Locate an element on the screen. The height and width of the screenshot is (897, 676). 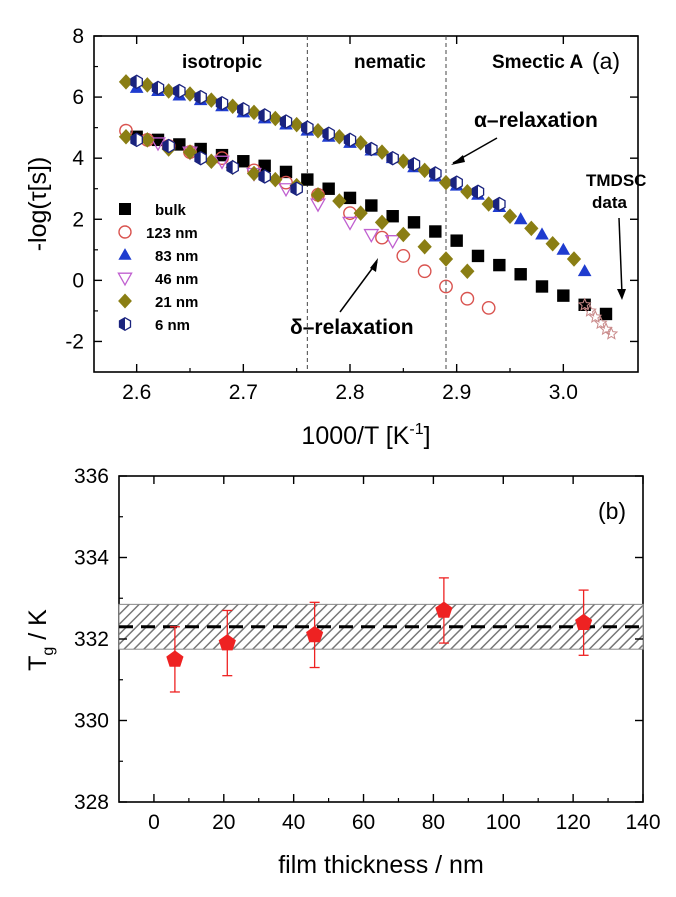
y-tick-label-a: -2 is located at coordinates (74, 341).